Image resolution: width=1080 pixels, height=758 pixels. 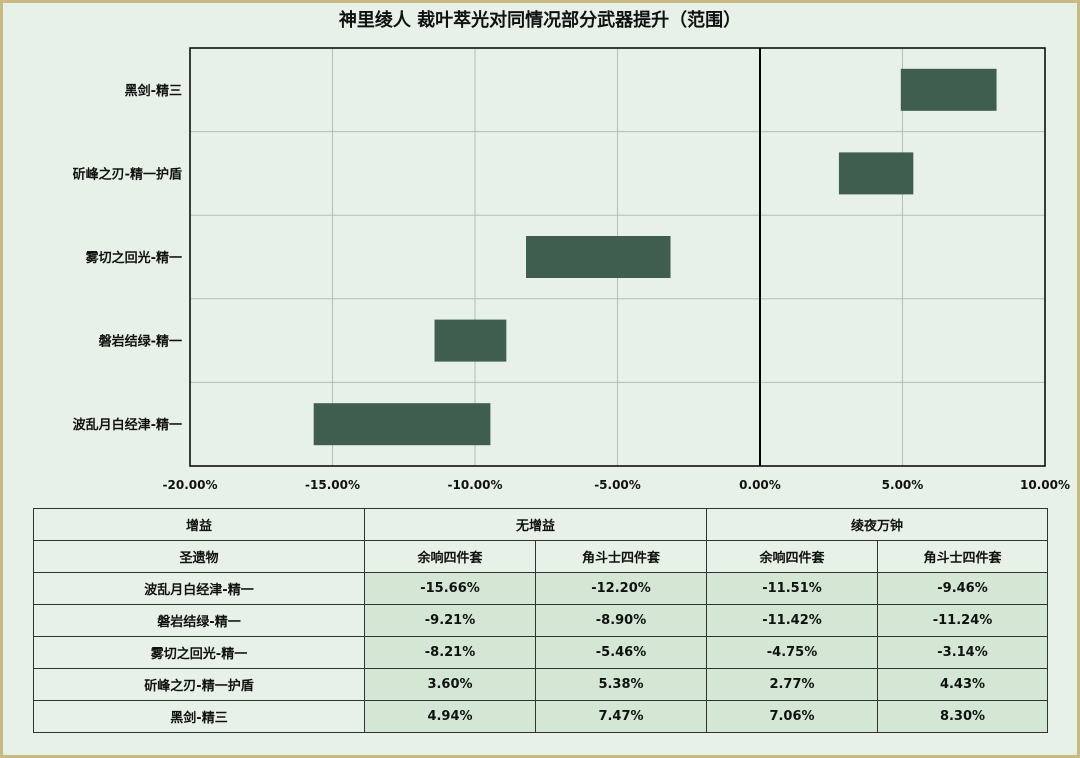 What do you see at coordinates (760, 485) in the screenshot?
I see `x-tick-label: 0.00%` at bounding box center [760, 485].